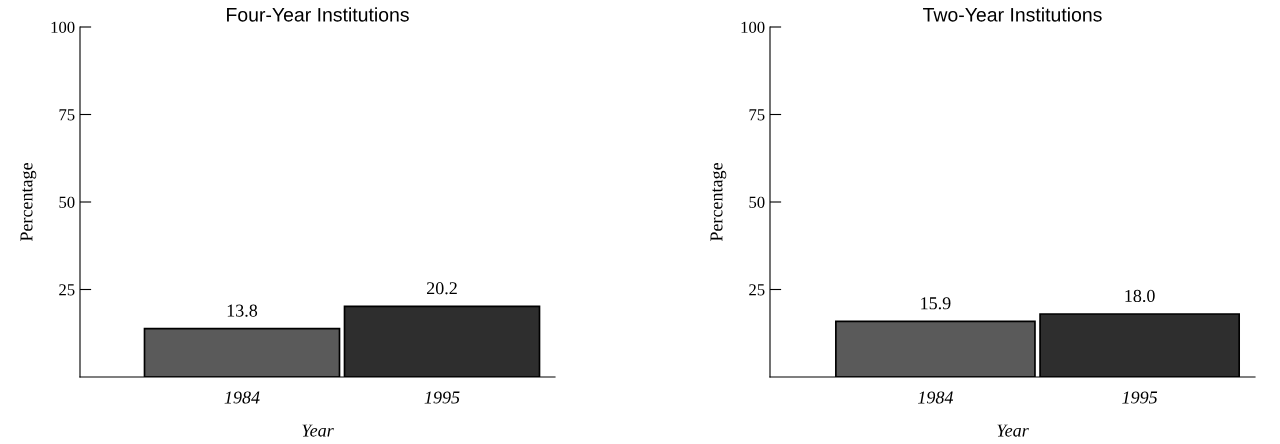 Image resolution: width=1280 pixels, height=444 pixels. I want to click on data-label: 18.0, so click(1140, 296).